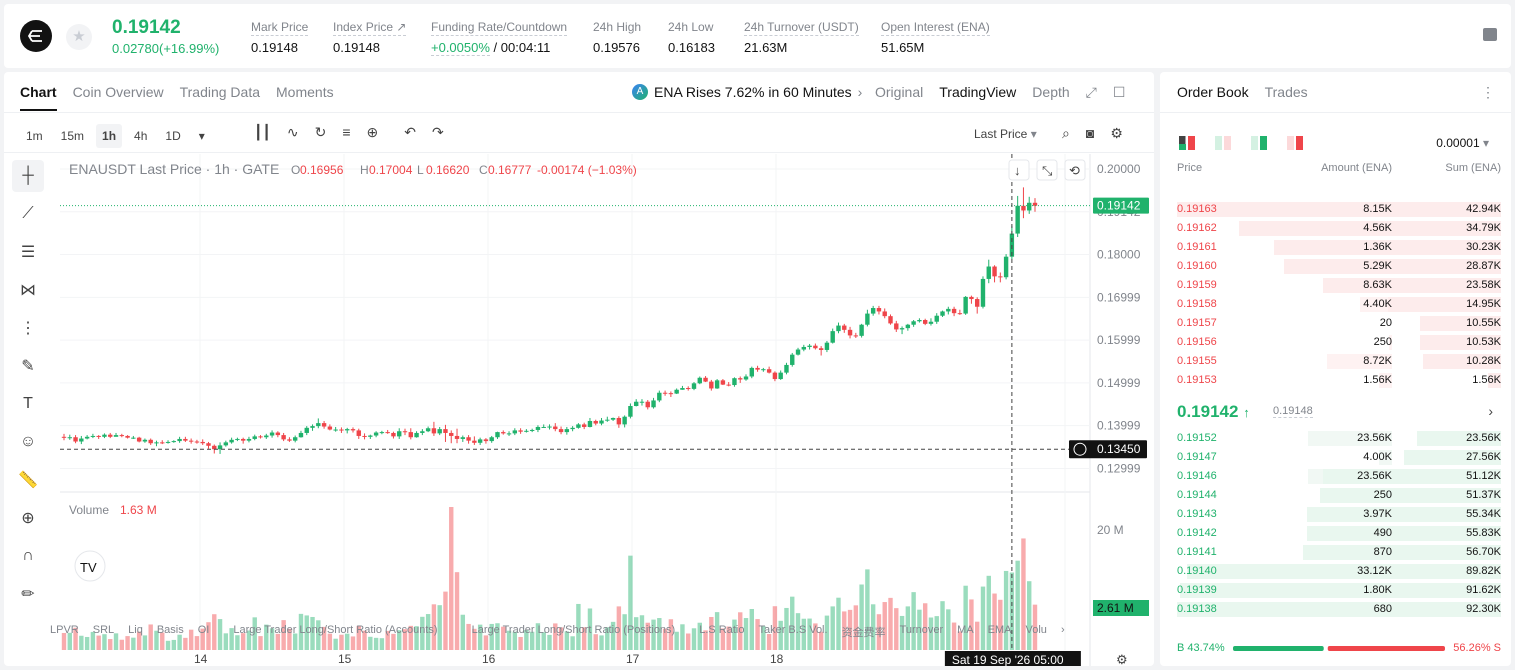 This screenshot has height=670, width=1515. What do you see at coordinates (1339, 571) in the screenshot?
I see `orderbook-row: 0.19140 33.12K 89.82K` at bounding box center [1339, 571].